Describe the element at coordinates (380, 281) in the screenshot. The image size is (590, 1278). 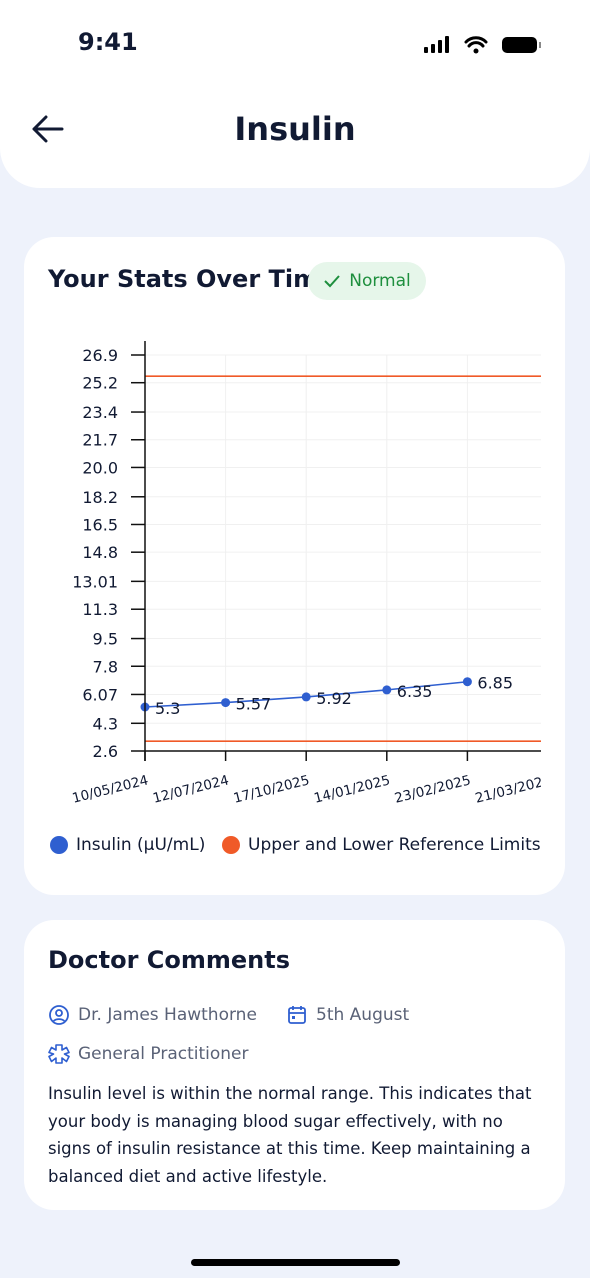
I see `badge-text: Normal` at that location.